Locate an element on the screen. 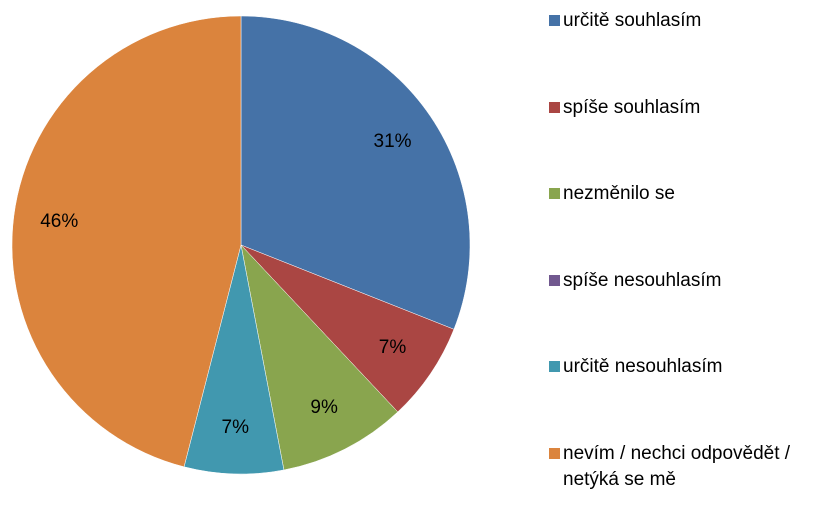 The height and width of the screenshot is (528, 817). legend-label: spíše souhlasím is located at coordinates (632, 107).